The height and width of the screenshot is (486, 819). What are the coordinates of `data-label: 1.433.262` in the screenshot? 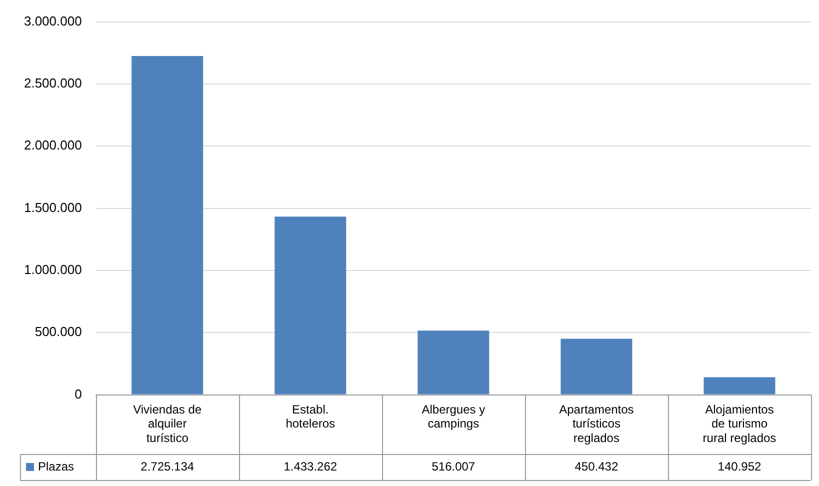 It's located at (311, 466).